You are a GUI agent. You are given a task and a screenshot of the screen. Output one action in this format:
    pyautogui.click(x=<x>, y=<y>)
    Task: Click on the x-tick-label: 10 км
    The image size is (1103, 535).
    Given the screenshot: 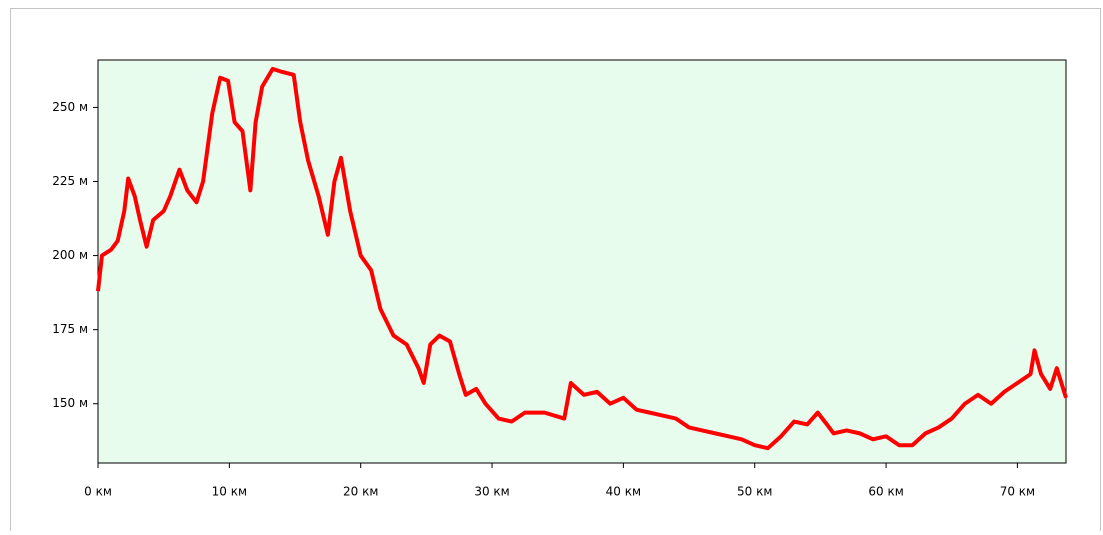 What is the action you would take?
    pyautogui.click(x=229, y=492)
    